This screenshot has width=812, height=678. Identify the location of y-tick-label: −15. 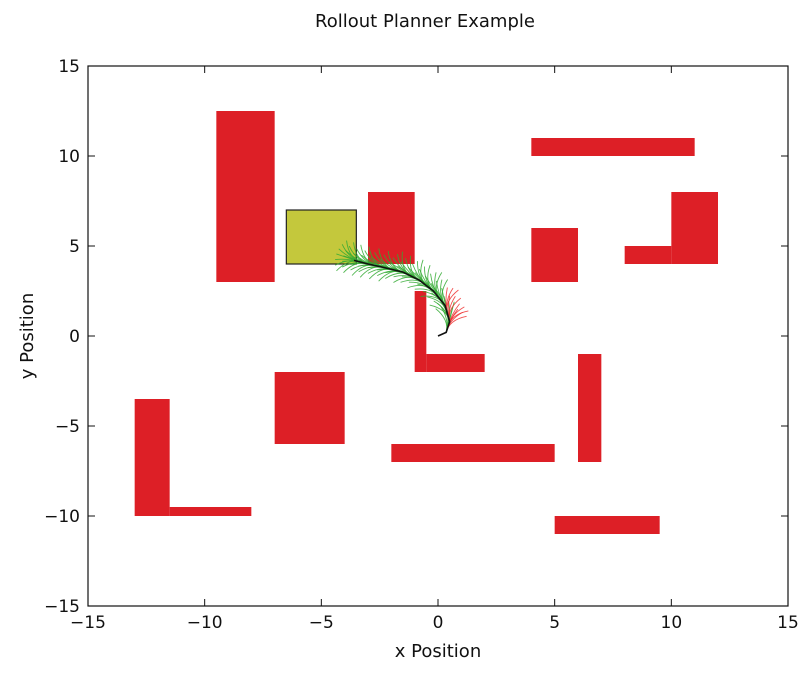
(62, 607).